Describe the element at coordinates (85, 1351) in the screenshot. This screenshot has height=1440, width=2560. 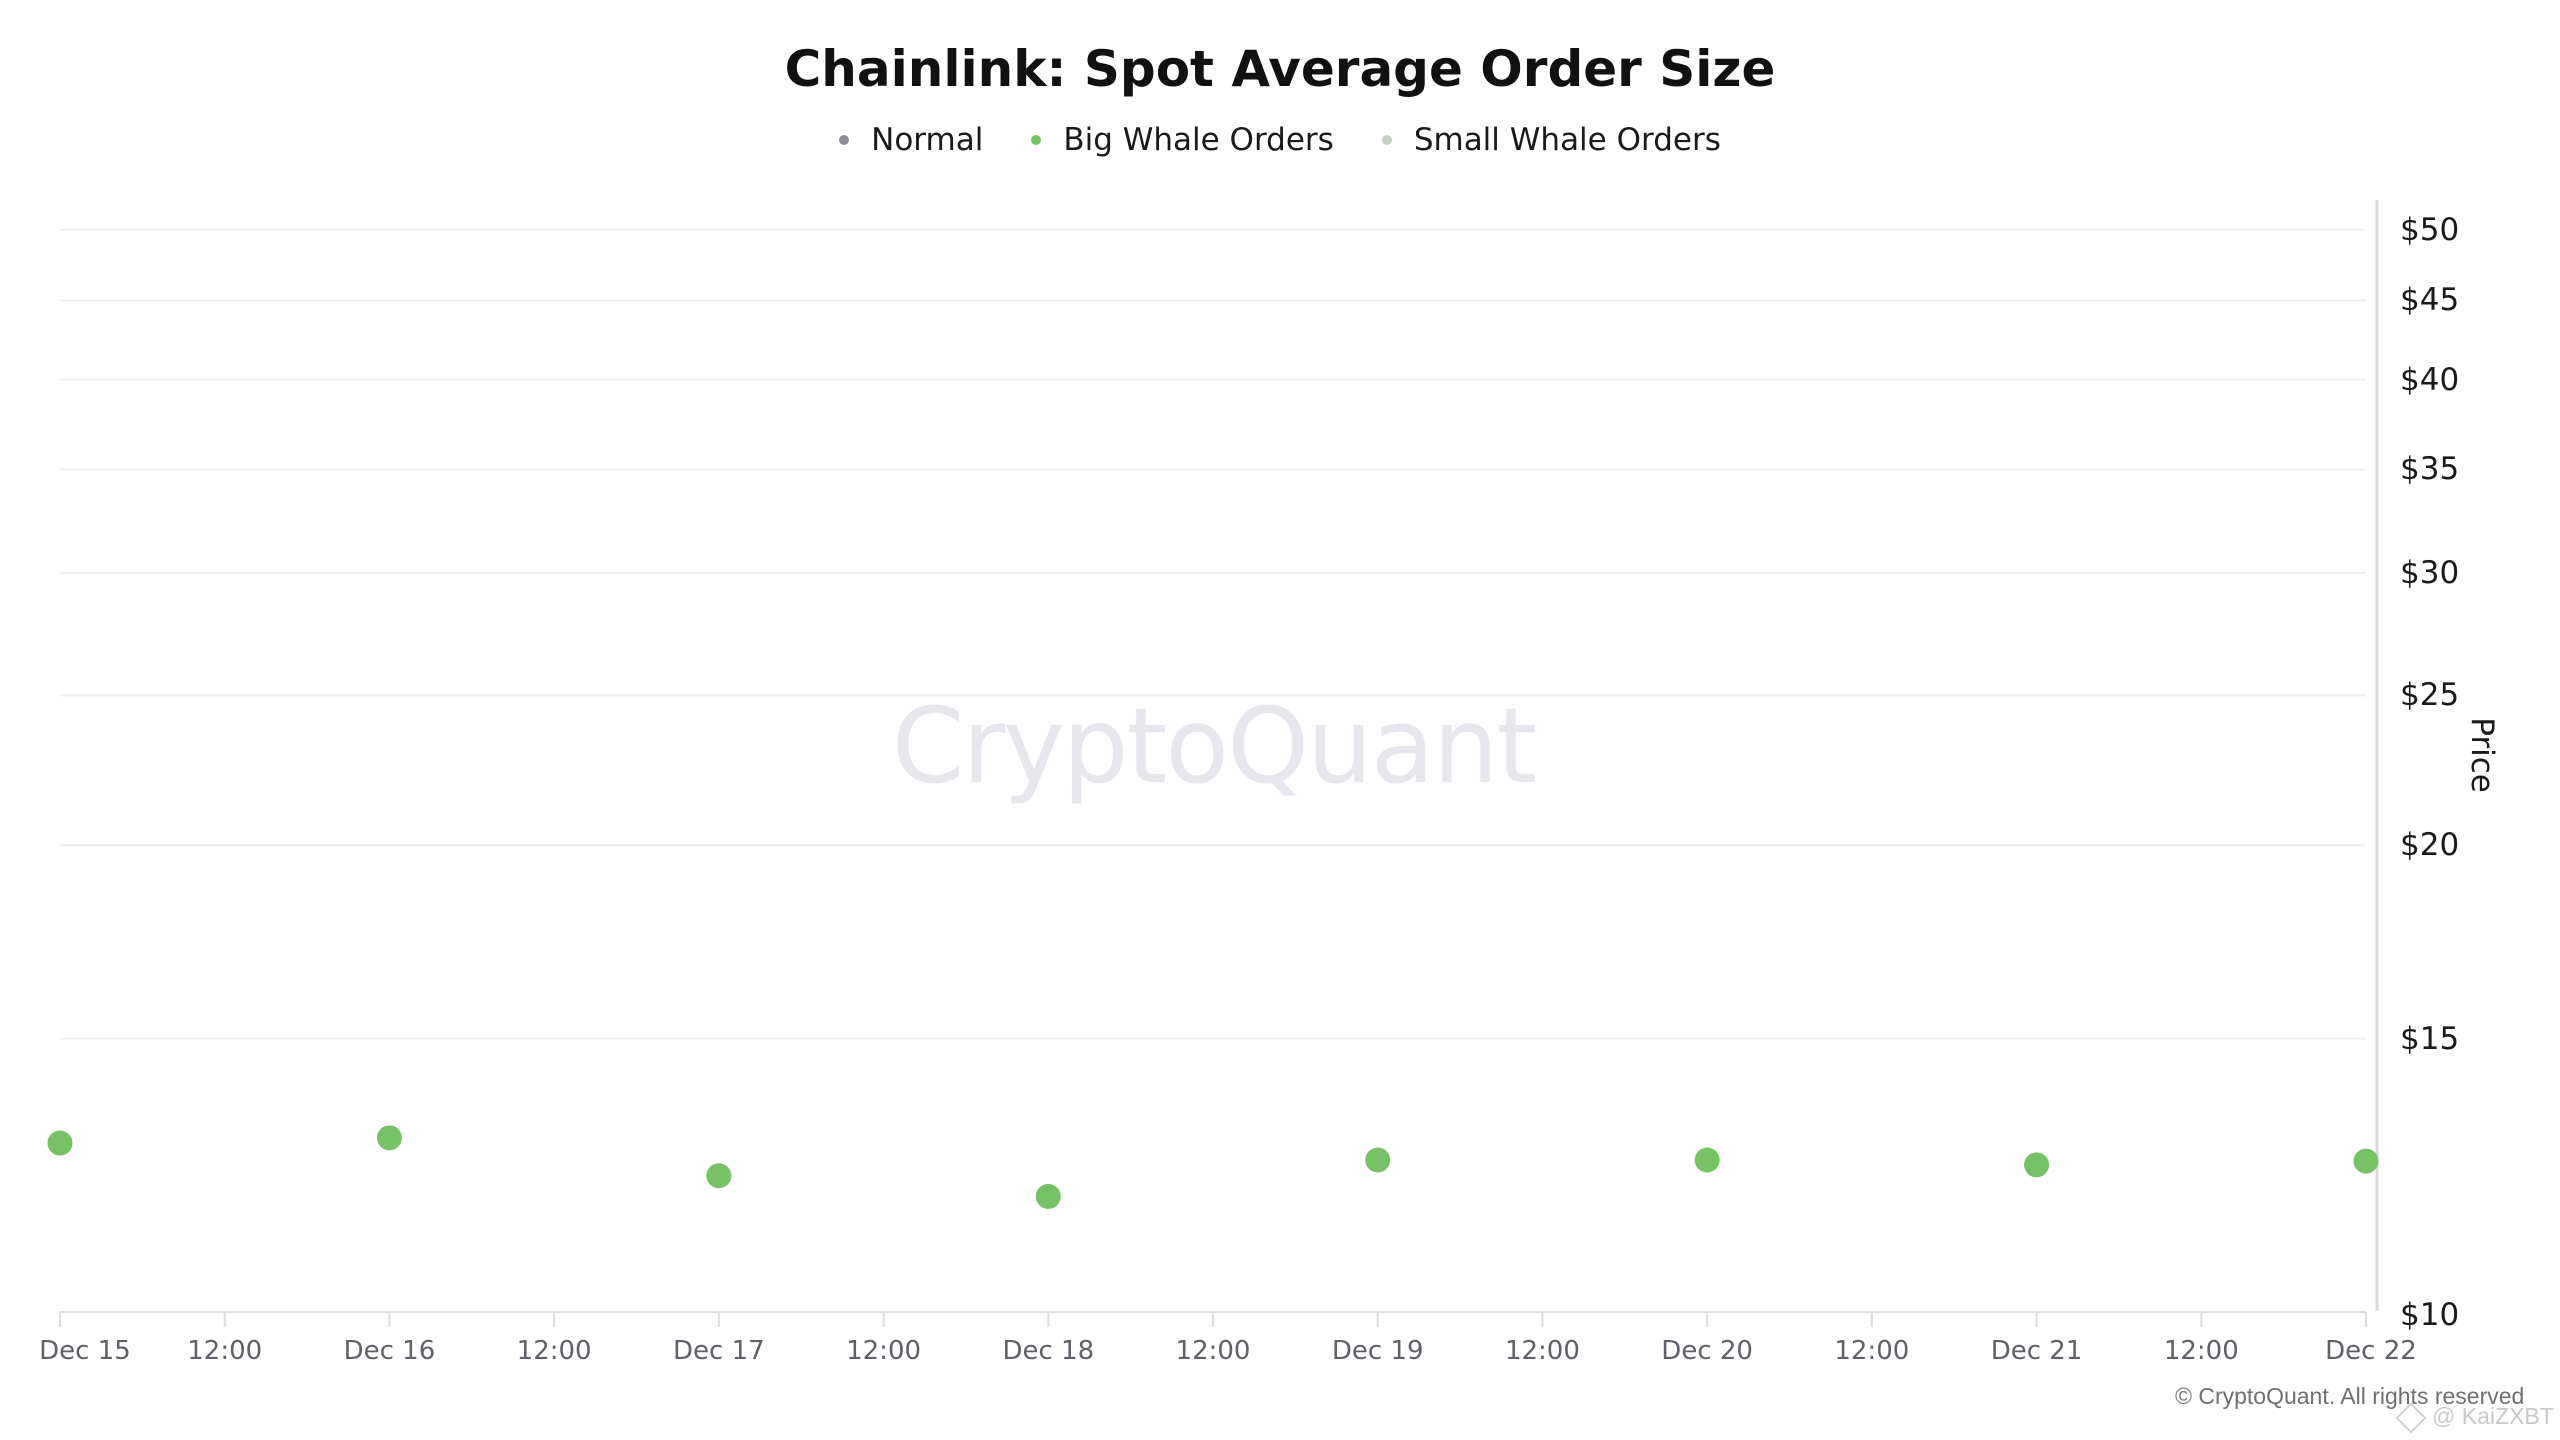
I see `x-tick-label: Dec 15` at that location.